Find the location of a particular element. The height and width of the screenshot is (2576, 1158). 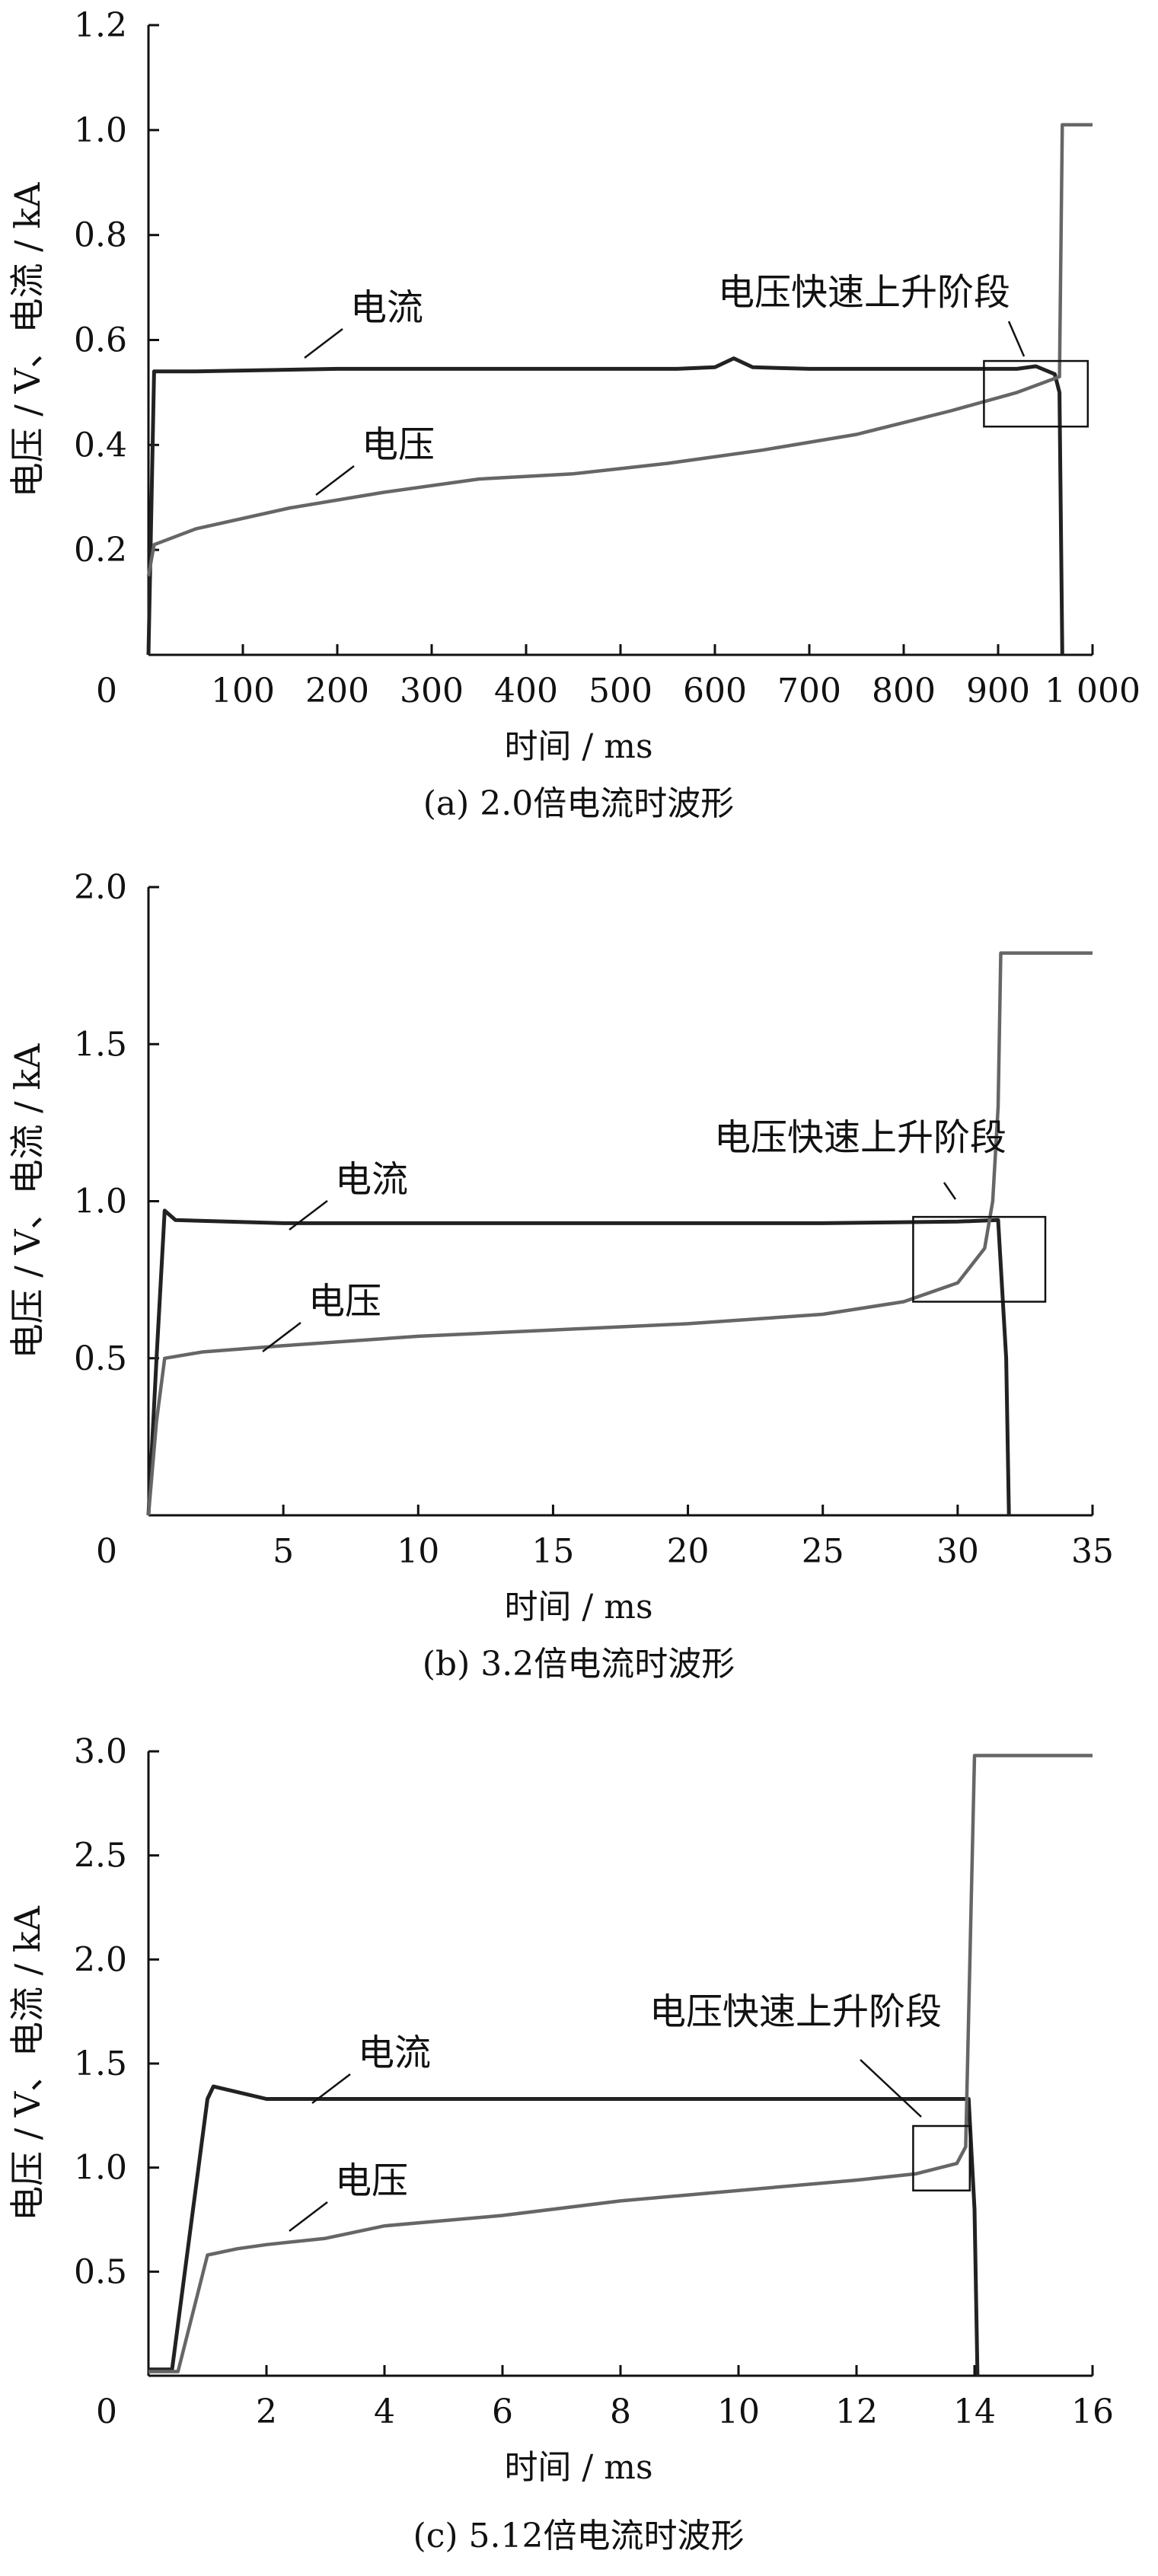

y-tick-label: 2.5 is located at coordinates (100, 1856).